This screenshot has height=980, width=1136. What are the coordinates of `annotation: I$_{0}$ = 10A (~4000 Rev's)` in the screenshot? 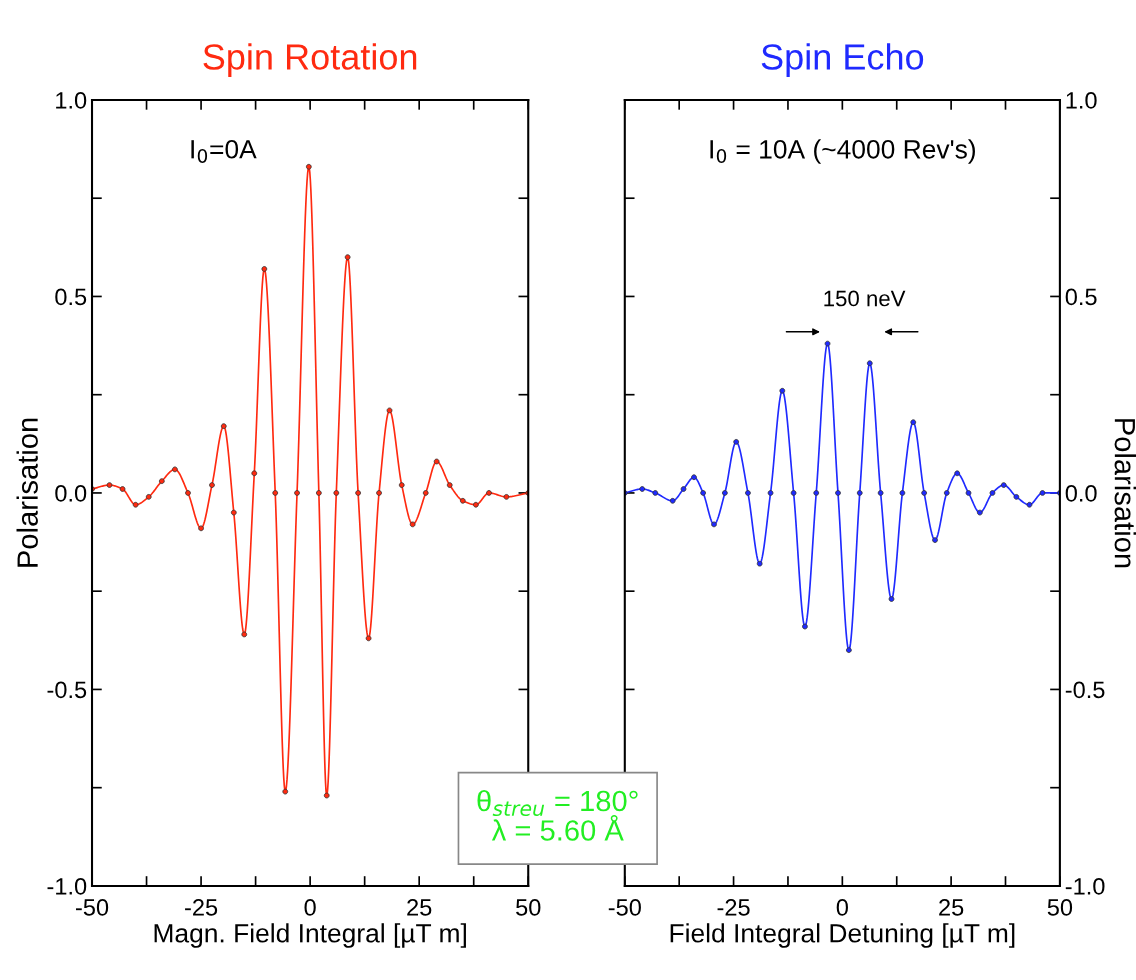 It's located at (842, 151).